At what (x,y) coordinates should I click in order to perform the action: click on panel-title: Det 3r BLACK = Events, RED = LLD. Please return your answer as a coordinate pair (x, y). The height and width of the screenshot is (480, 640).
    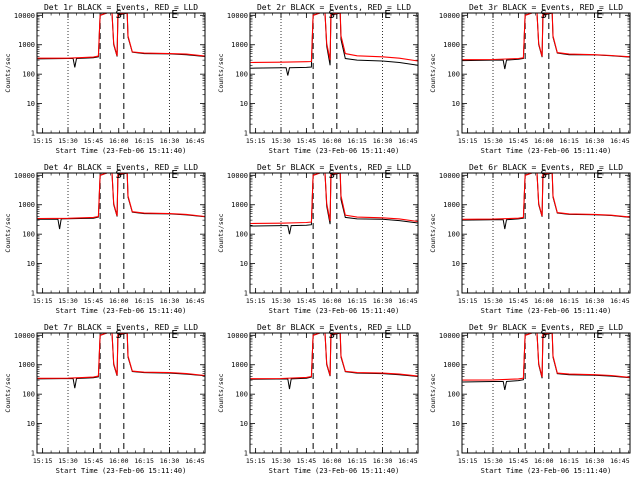
    Looking at the image, I should click on (546, 7).